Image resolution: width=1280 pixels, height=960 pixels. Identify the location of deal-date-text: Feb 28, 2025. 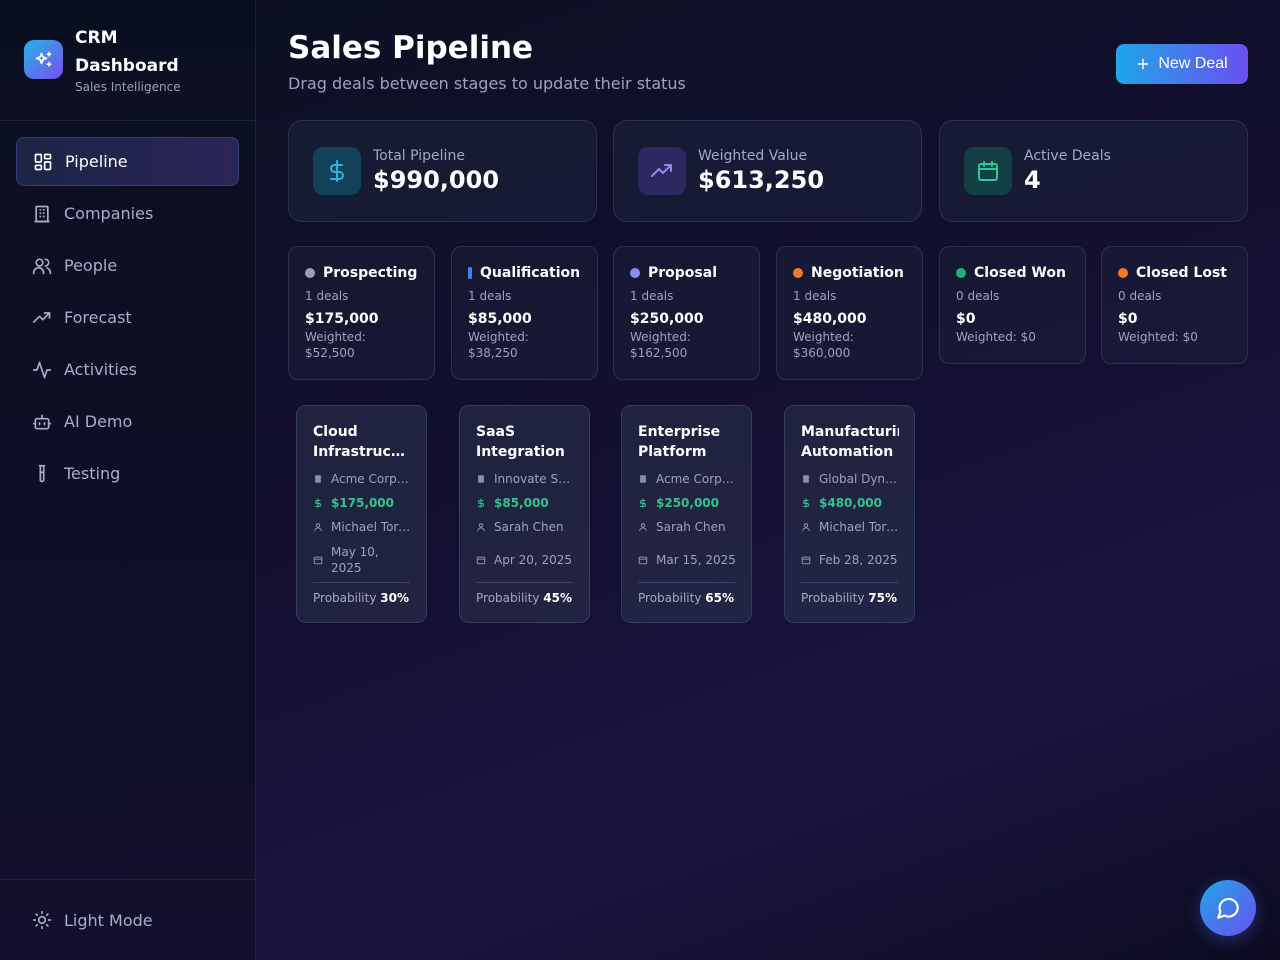
(858, 560).